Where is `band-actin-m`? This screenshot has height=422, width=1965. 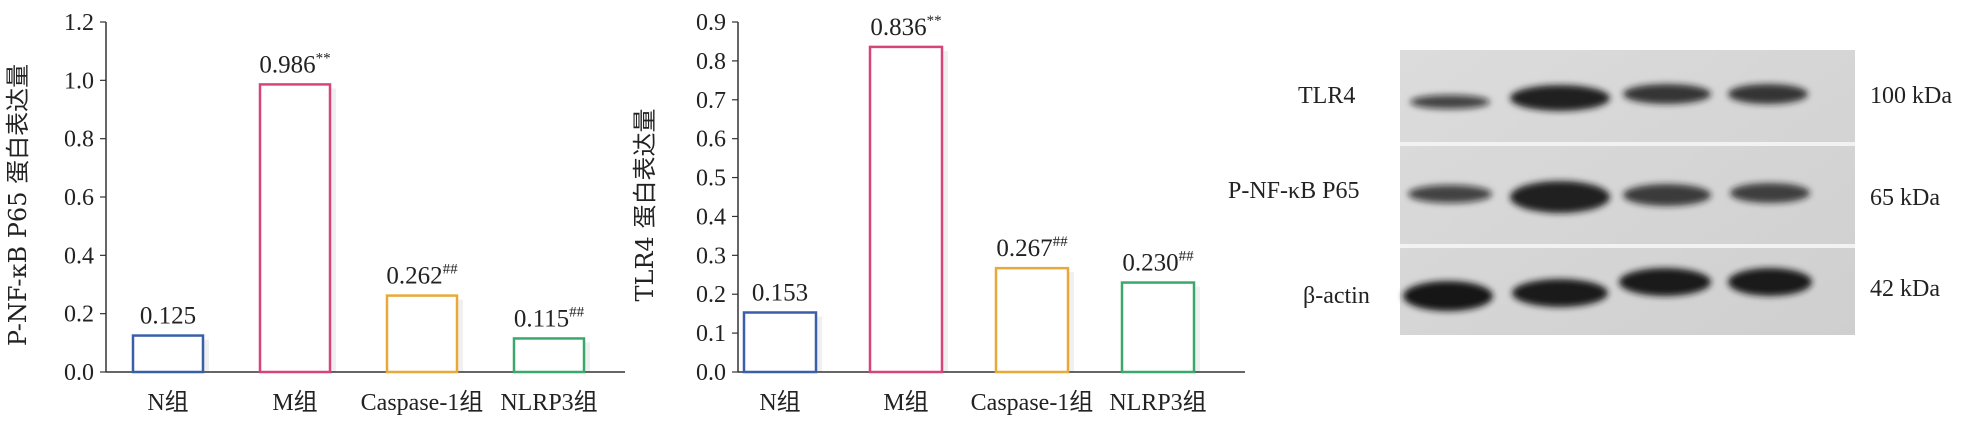
band-actin-m is located at coordinates (1560, 293).